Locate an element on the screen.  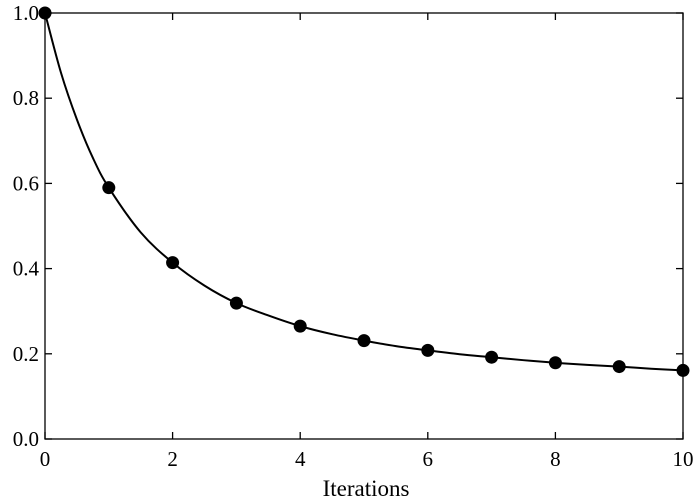
y-tick-label: 0.8 is located at coordinates (26, 98).